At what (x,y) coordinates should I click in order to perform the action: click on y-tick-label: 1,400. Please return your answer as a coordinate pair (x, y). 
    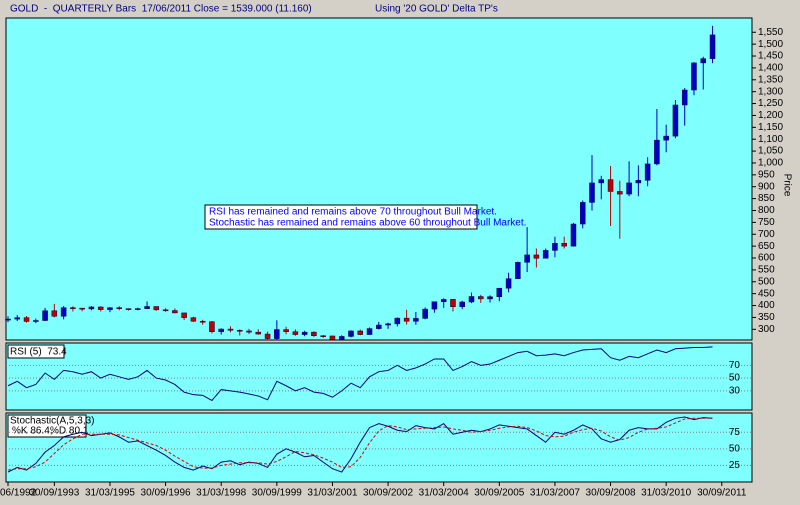
    Looking at the image, I should click on (770, 68).